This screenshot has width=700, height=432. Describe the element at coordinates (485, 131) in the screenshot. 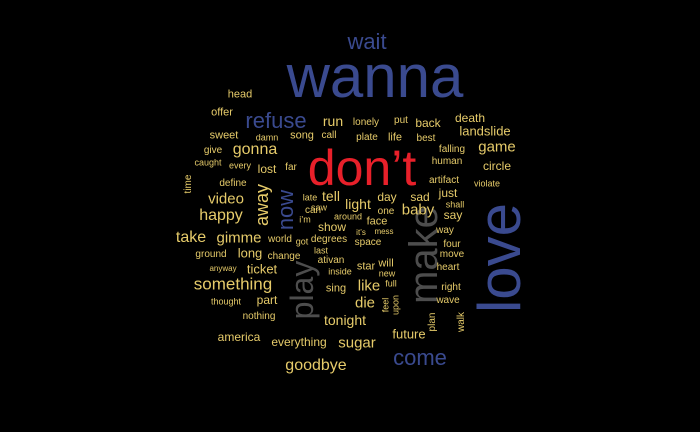

I see `word-19: landslide` at that location.